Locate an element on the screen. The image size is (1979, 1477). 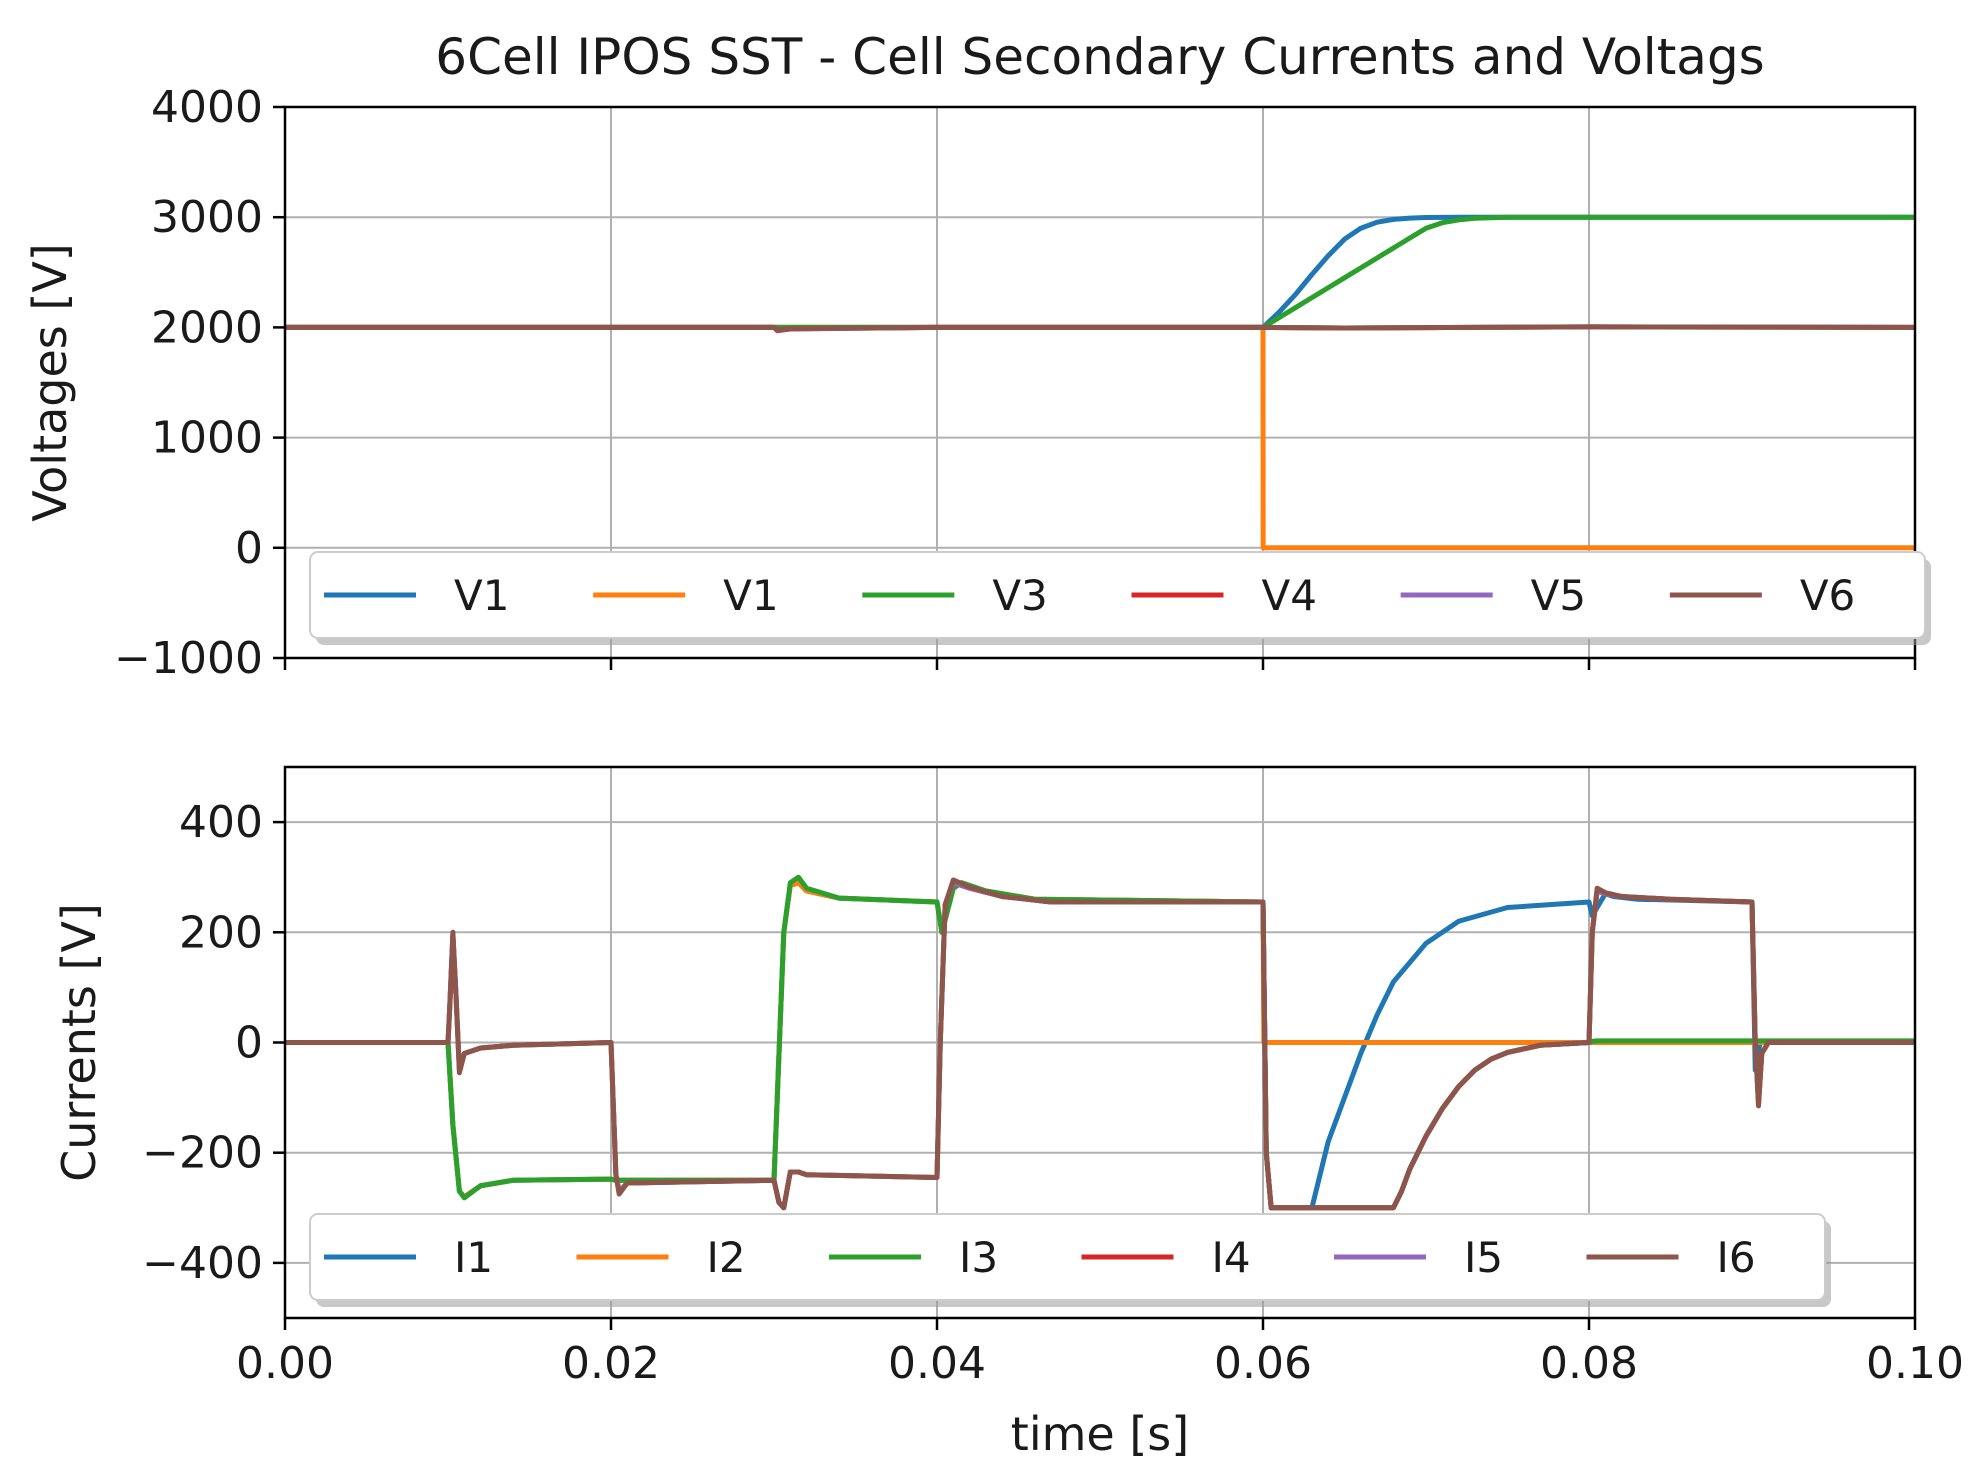
y-tick-label: 3000 is located at coordinates (207, 217).